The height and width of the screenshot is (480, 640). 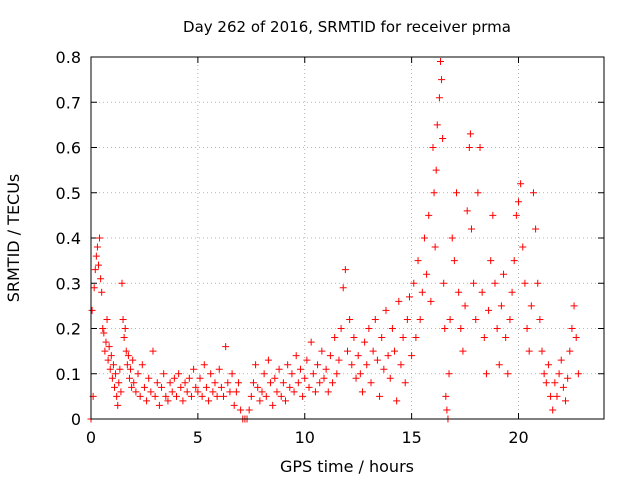 I want to click on y-tick-label: 0.5, so click(x=68, y=193).